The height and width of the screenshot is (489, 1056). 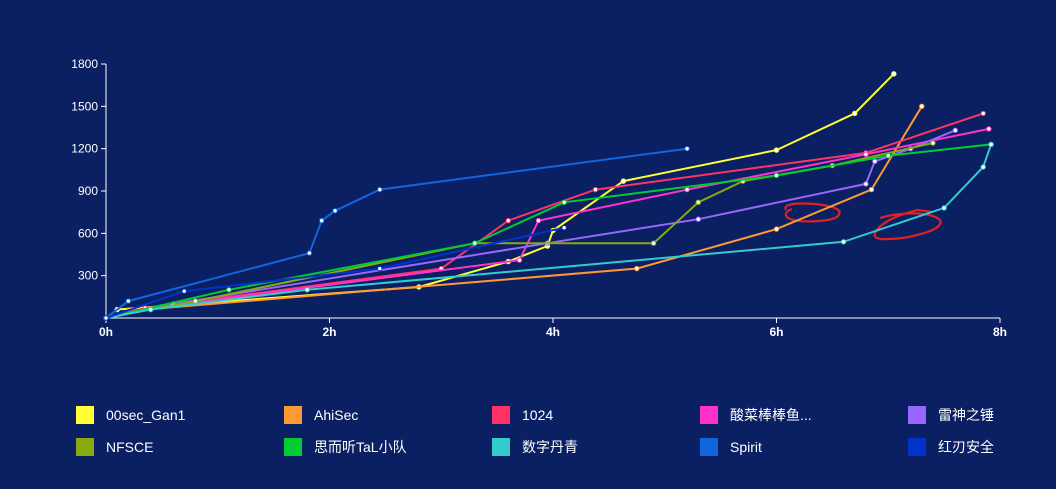 What do you see at coordinates (88, 276) in the screenshot?
I see `y-tick-label: 300` at bounding box center [88, 276].